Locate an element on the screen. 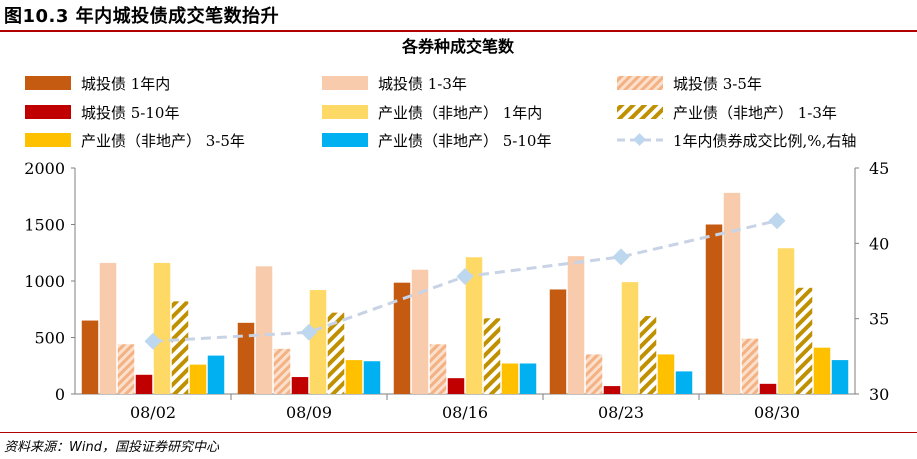 Image resolution: width=917 pixels, height=459 pixels. x-tick-label: 08/23 is located at coordinates (621, 412).